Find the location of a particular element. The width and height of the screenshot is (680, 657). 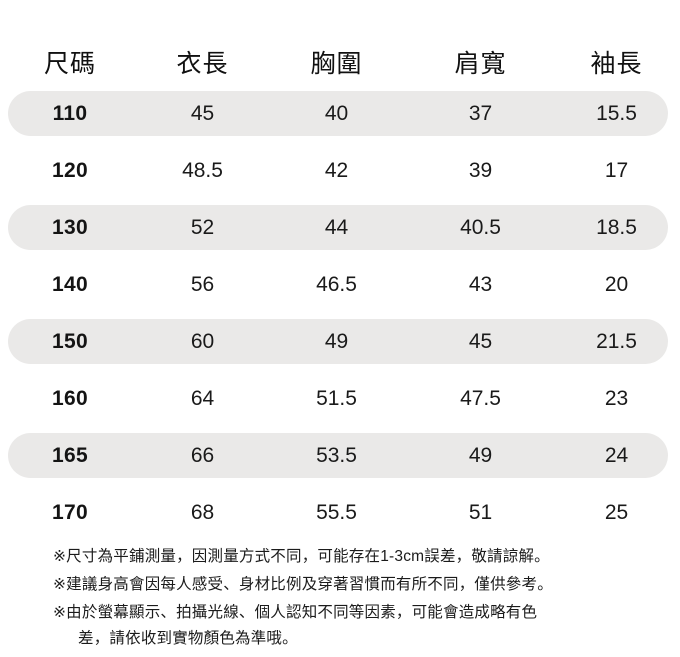

cell-sleeve: 18.5 is located at coordinates (616, 227).